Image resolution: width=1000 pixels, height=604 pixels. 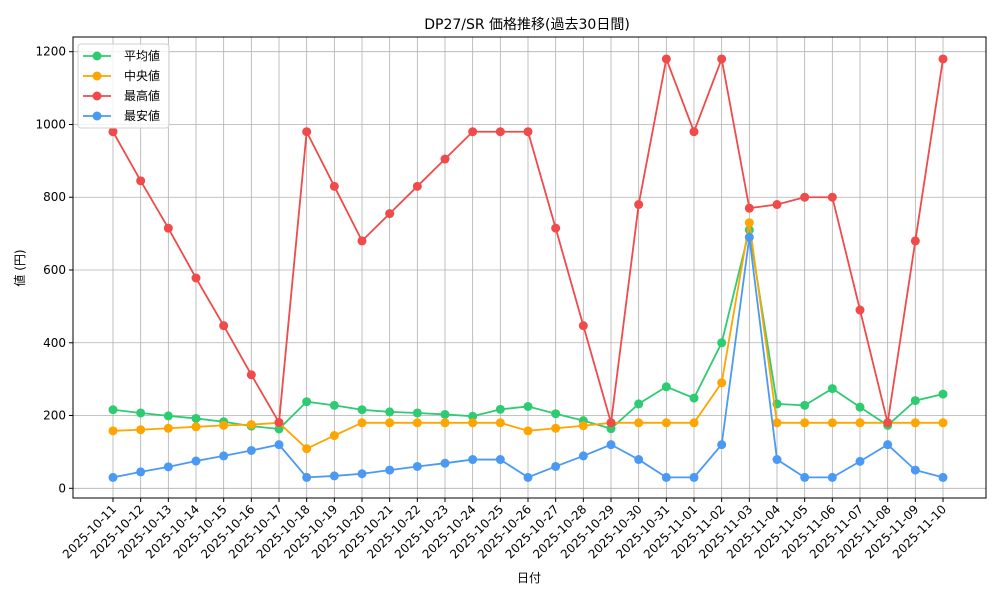 I want to click on legend-label: 最安値, so click(x=142, y=115).